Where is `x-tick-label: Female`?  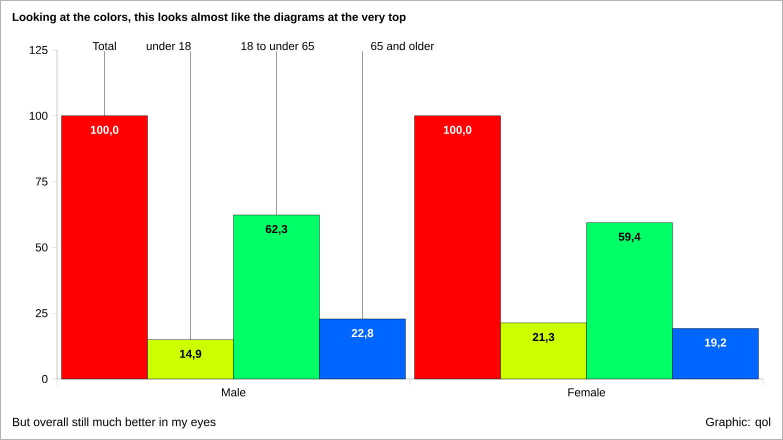 x-tick-label: Female is located at coordinates (587, 392).